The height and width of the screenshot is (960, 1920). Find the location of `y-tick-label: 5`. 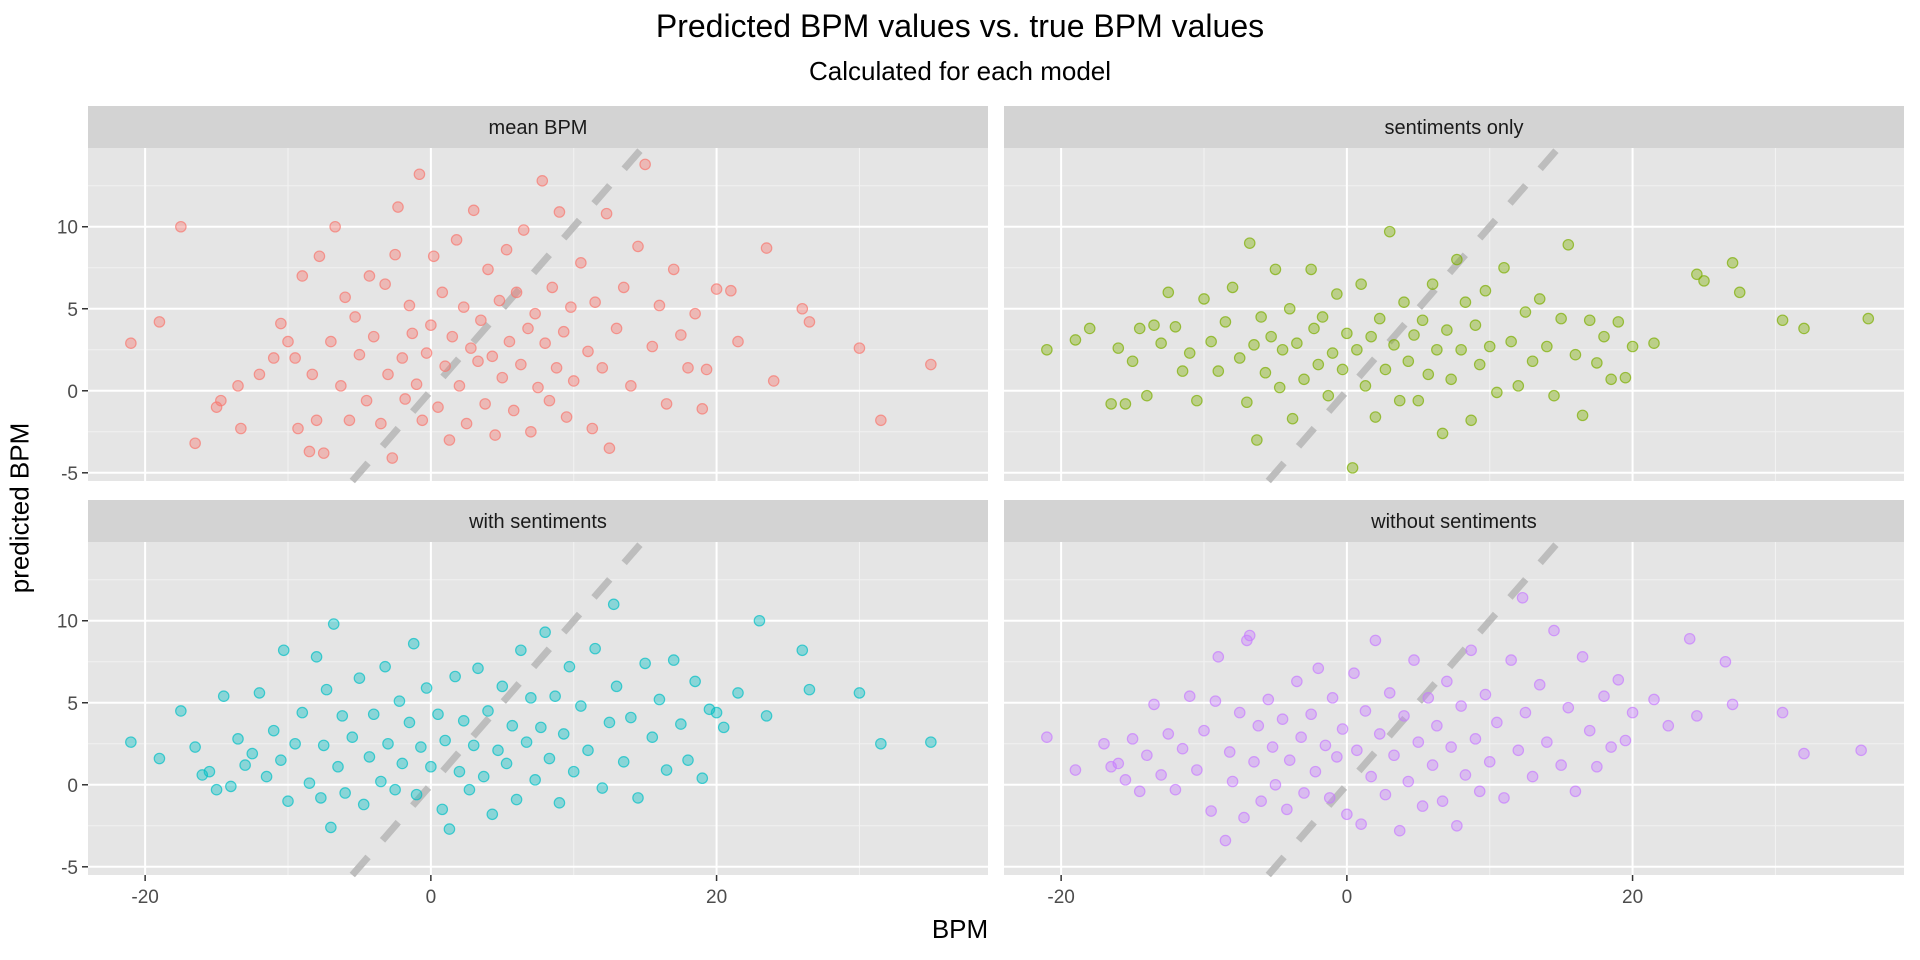

y-tick-label: 5 is located at coordinates (72, 310).